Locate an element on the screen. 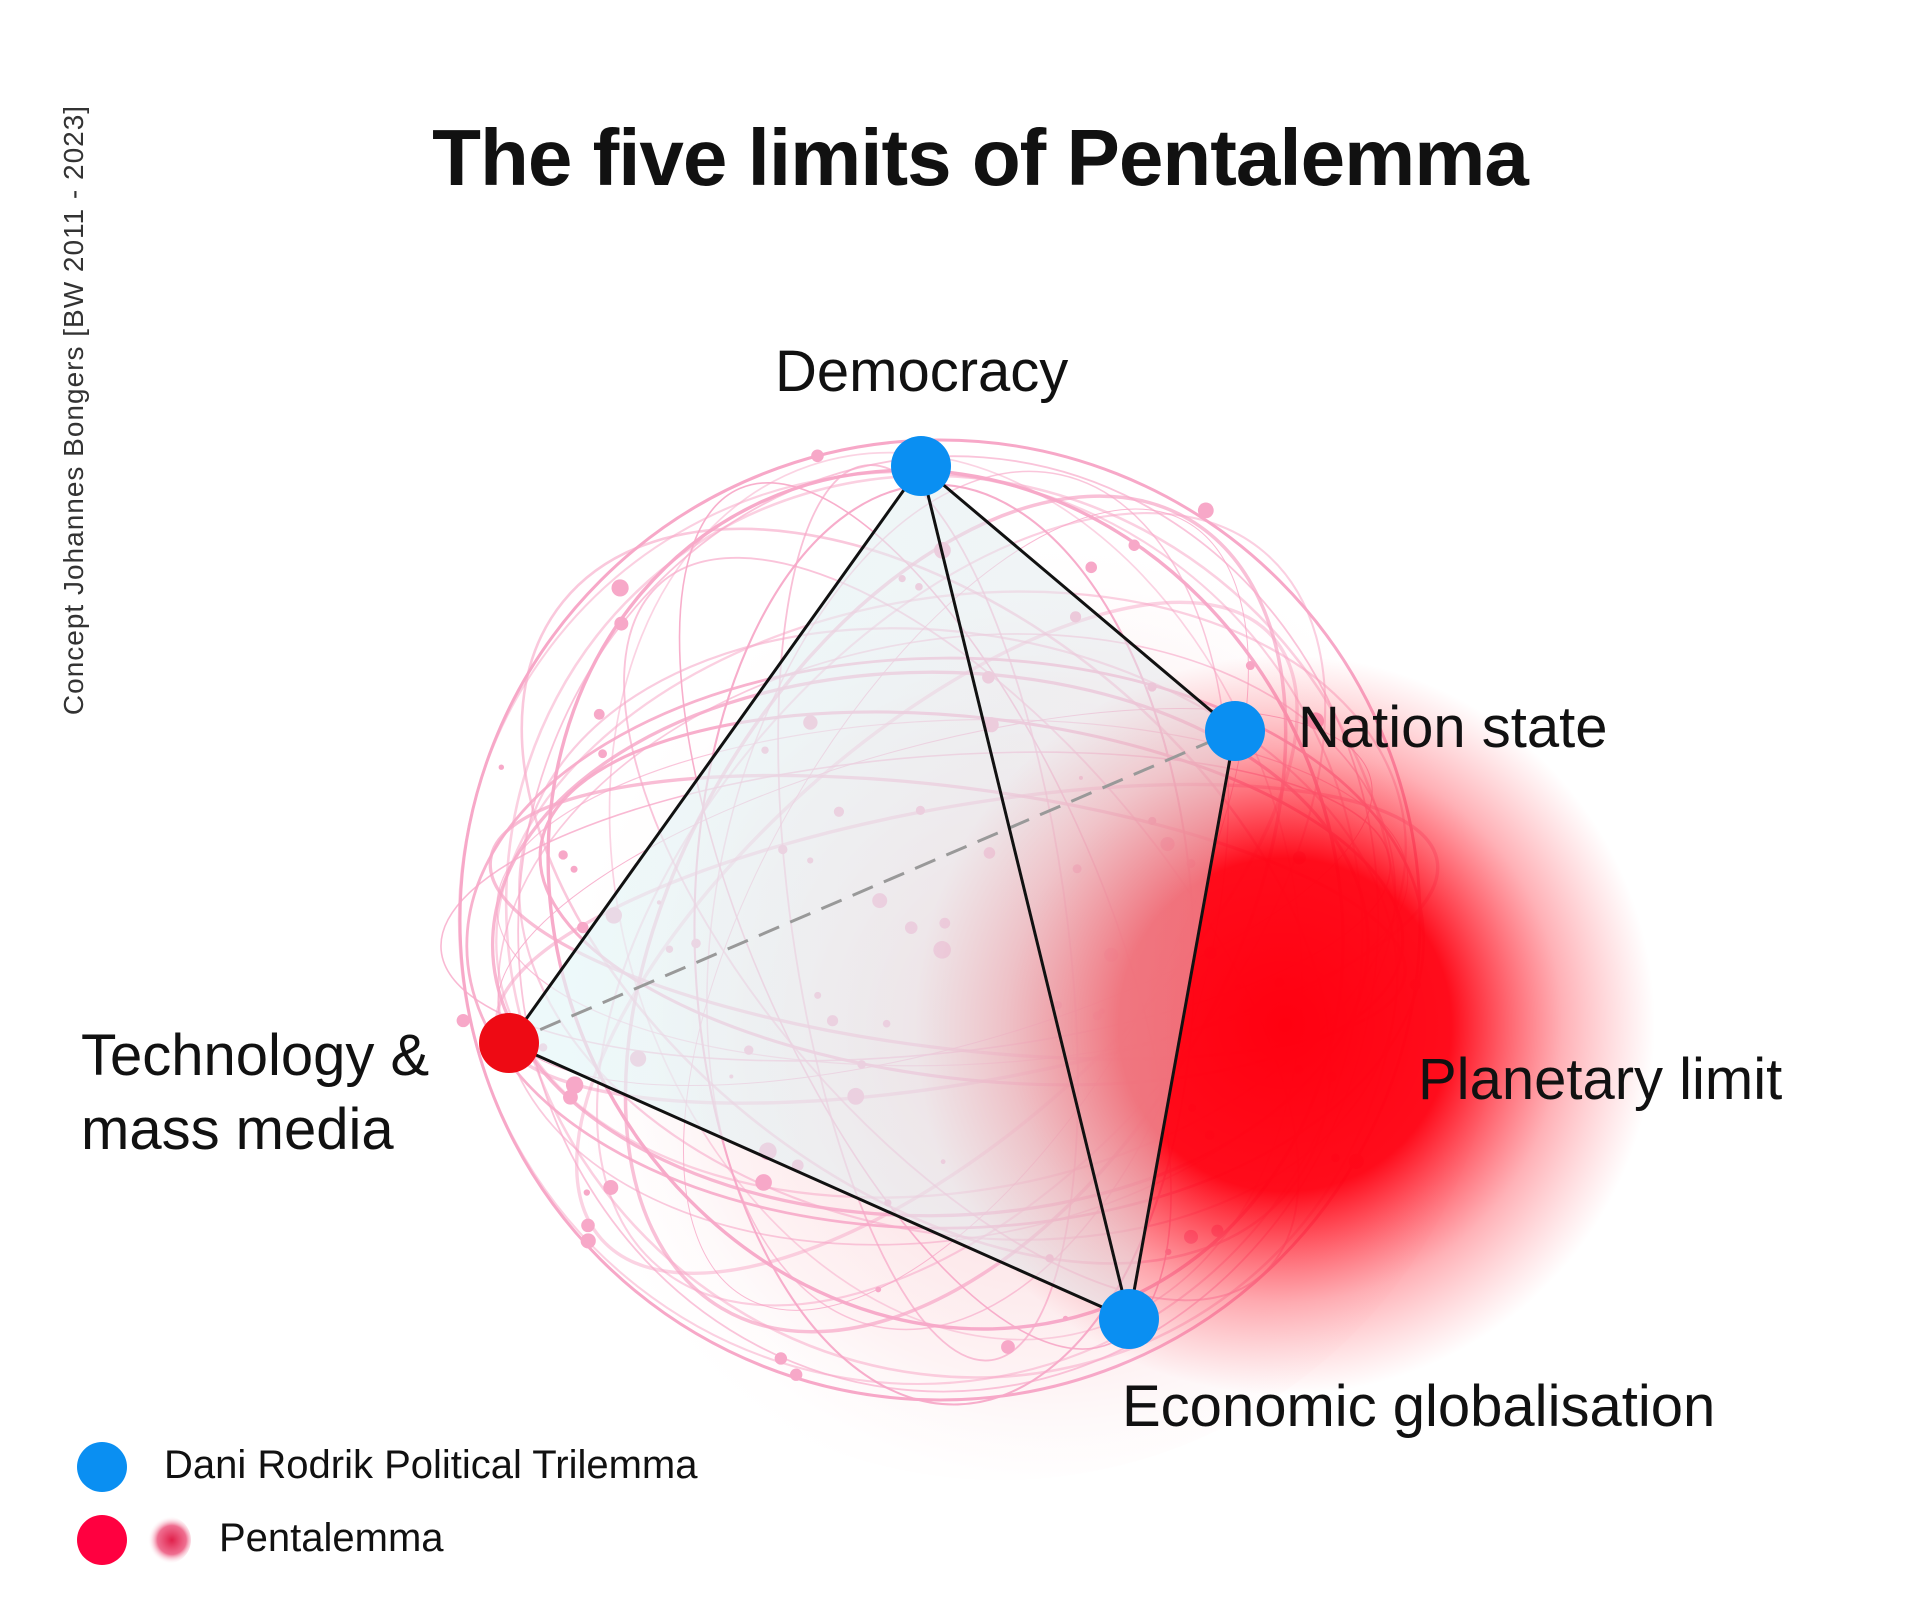 This screenshot has width=1923, height=1600. nation-state-node is located at coordinates (1235, 731).